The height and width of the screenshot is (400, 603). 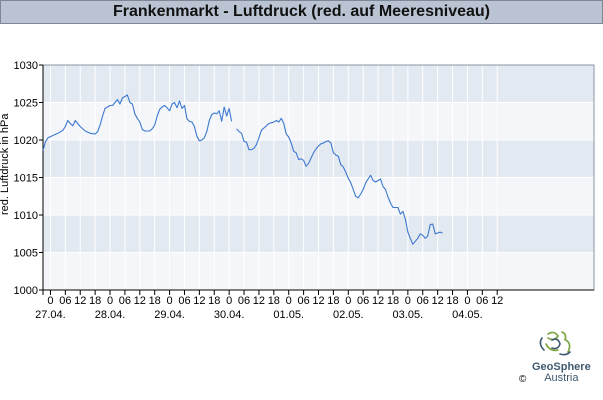 What do you see at coordinates (348, 315) in the screenshot?
I see `date-label: 02.05.` at bounding box center [348, 315].